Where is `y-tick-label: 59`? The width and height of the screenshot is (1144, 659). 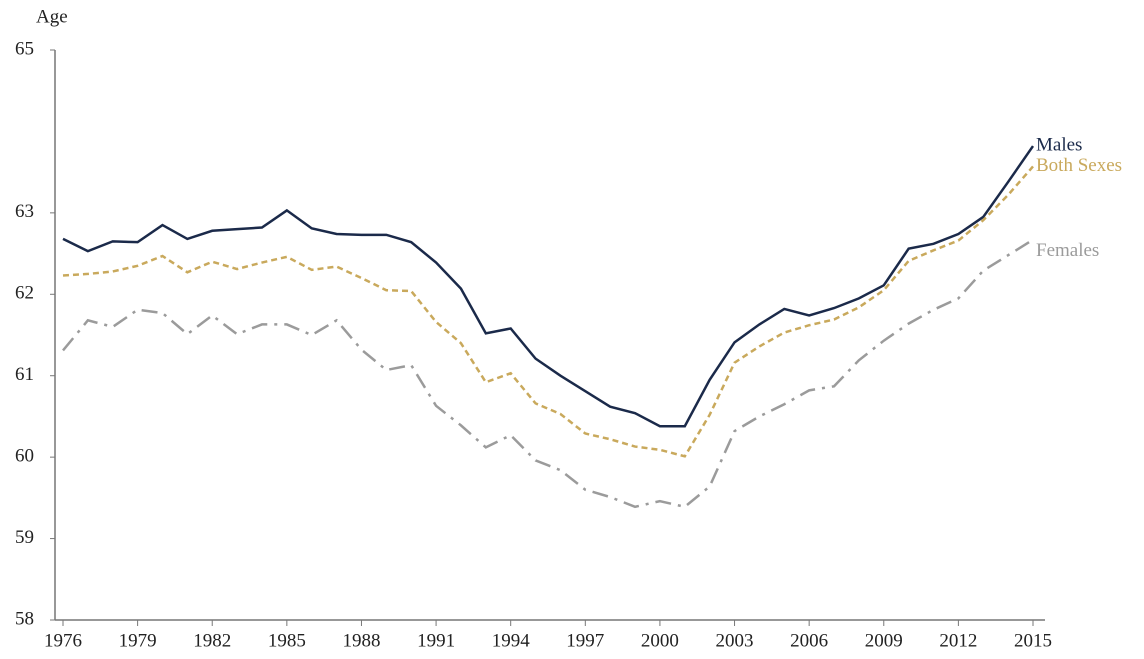 y-tick-label: 59 is located at coordinates (24, 537).